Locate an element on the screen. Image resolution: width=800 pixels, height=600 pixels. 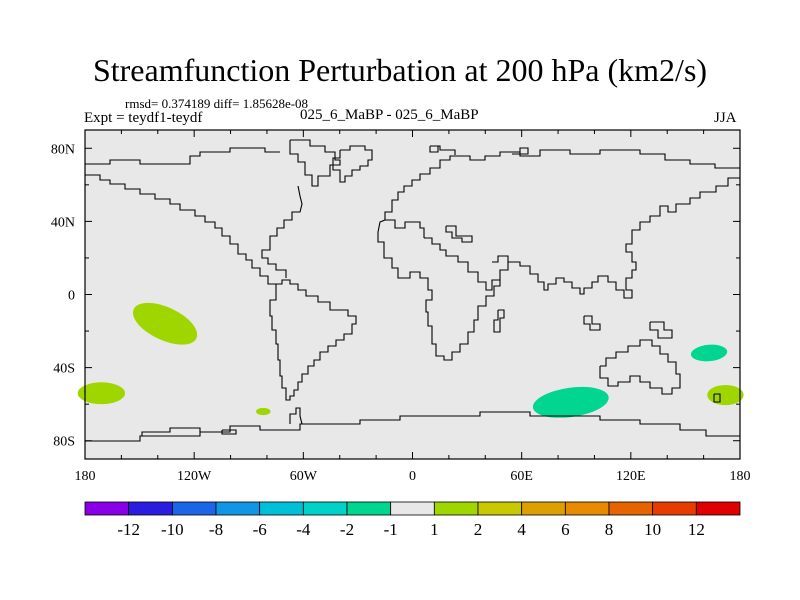
colorbar-label: -4 is located at coordinates (303, 529).